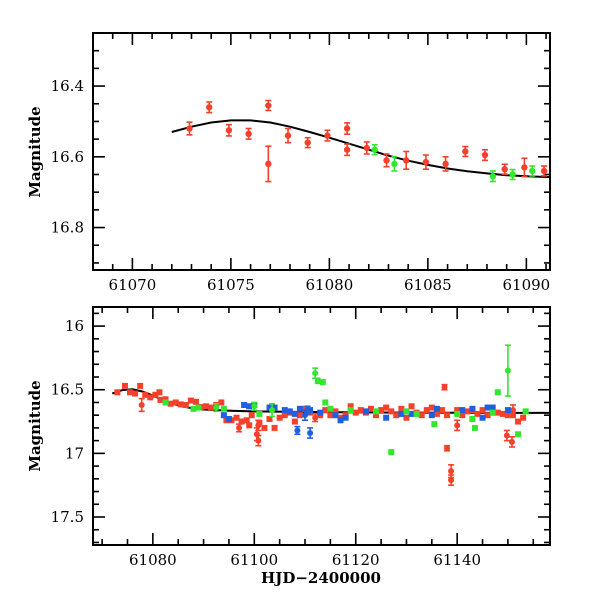 The height and width of the screenshot is (600, 600). Describe the element at coordinates (35, 151) in the screenshot. I see `top-y-axis-label: Magnitude` at that location.